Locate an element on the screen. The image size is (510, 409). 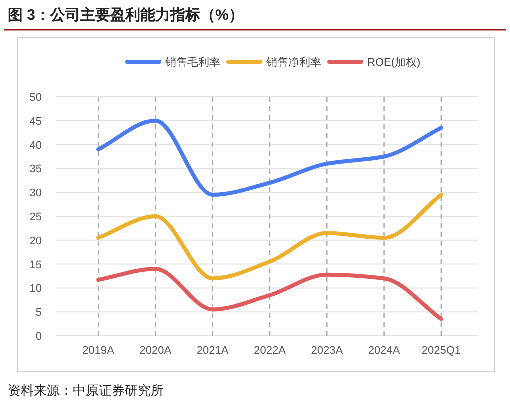
x-tick-label: 2024A is located at coordinates (384, 351).